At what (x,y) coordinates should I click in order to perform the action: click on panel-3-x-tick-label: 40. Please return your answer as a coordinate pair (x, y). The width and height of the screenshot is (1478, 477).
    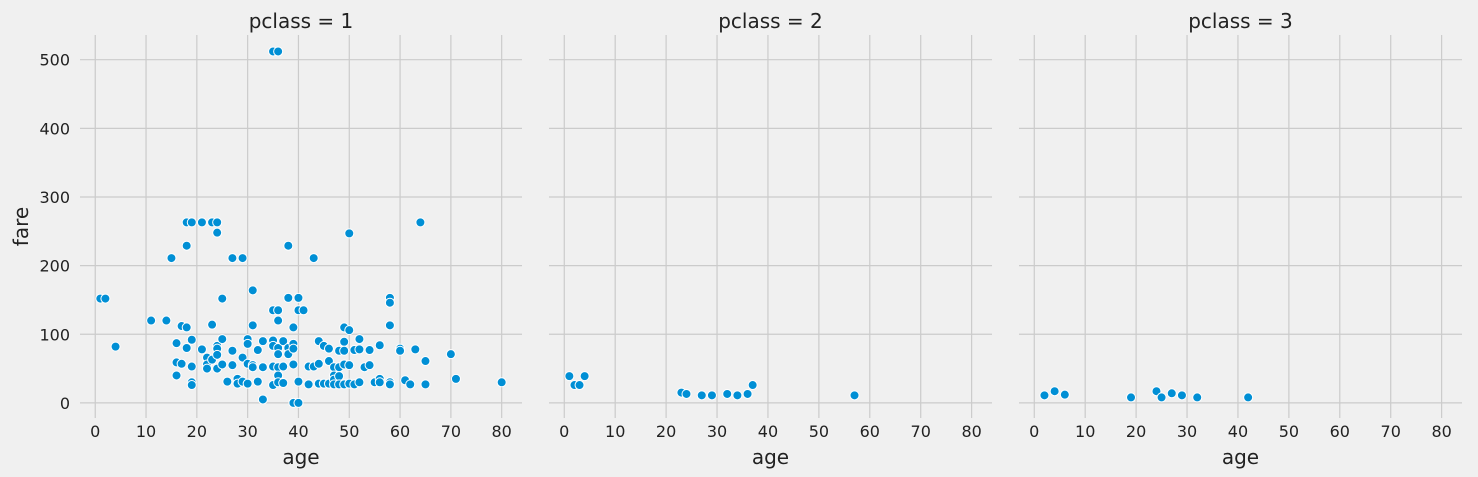
    Looking at the image, I should click on (1238, 431).